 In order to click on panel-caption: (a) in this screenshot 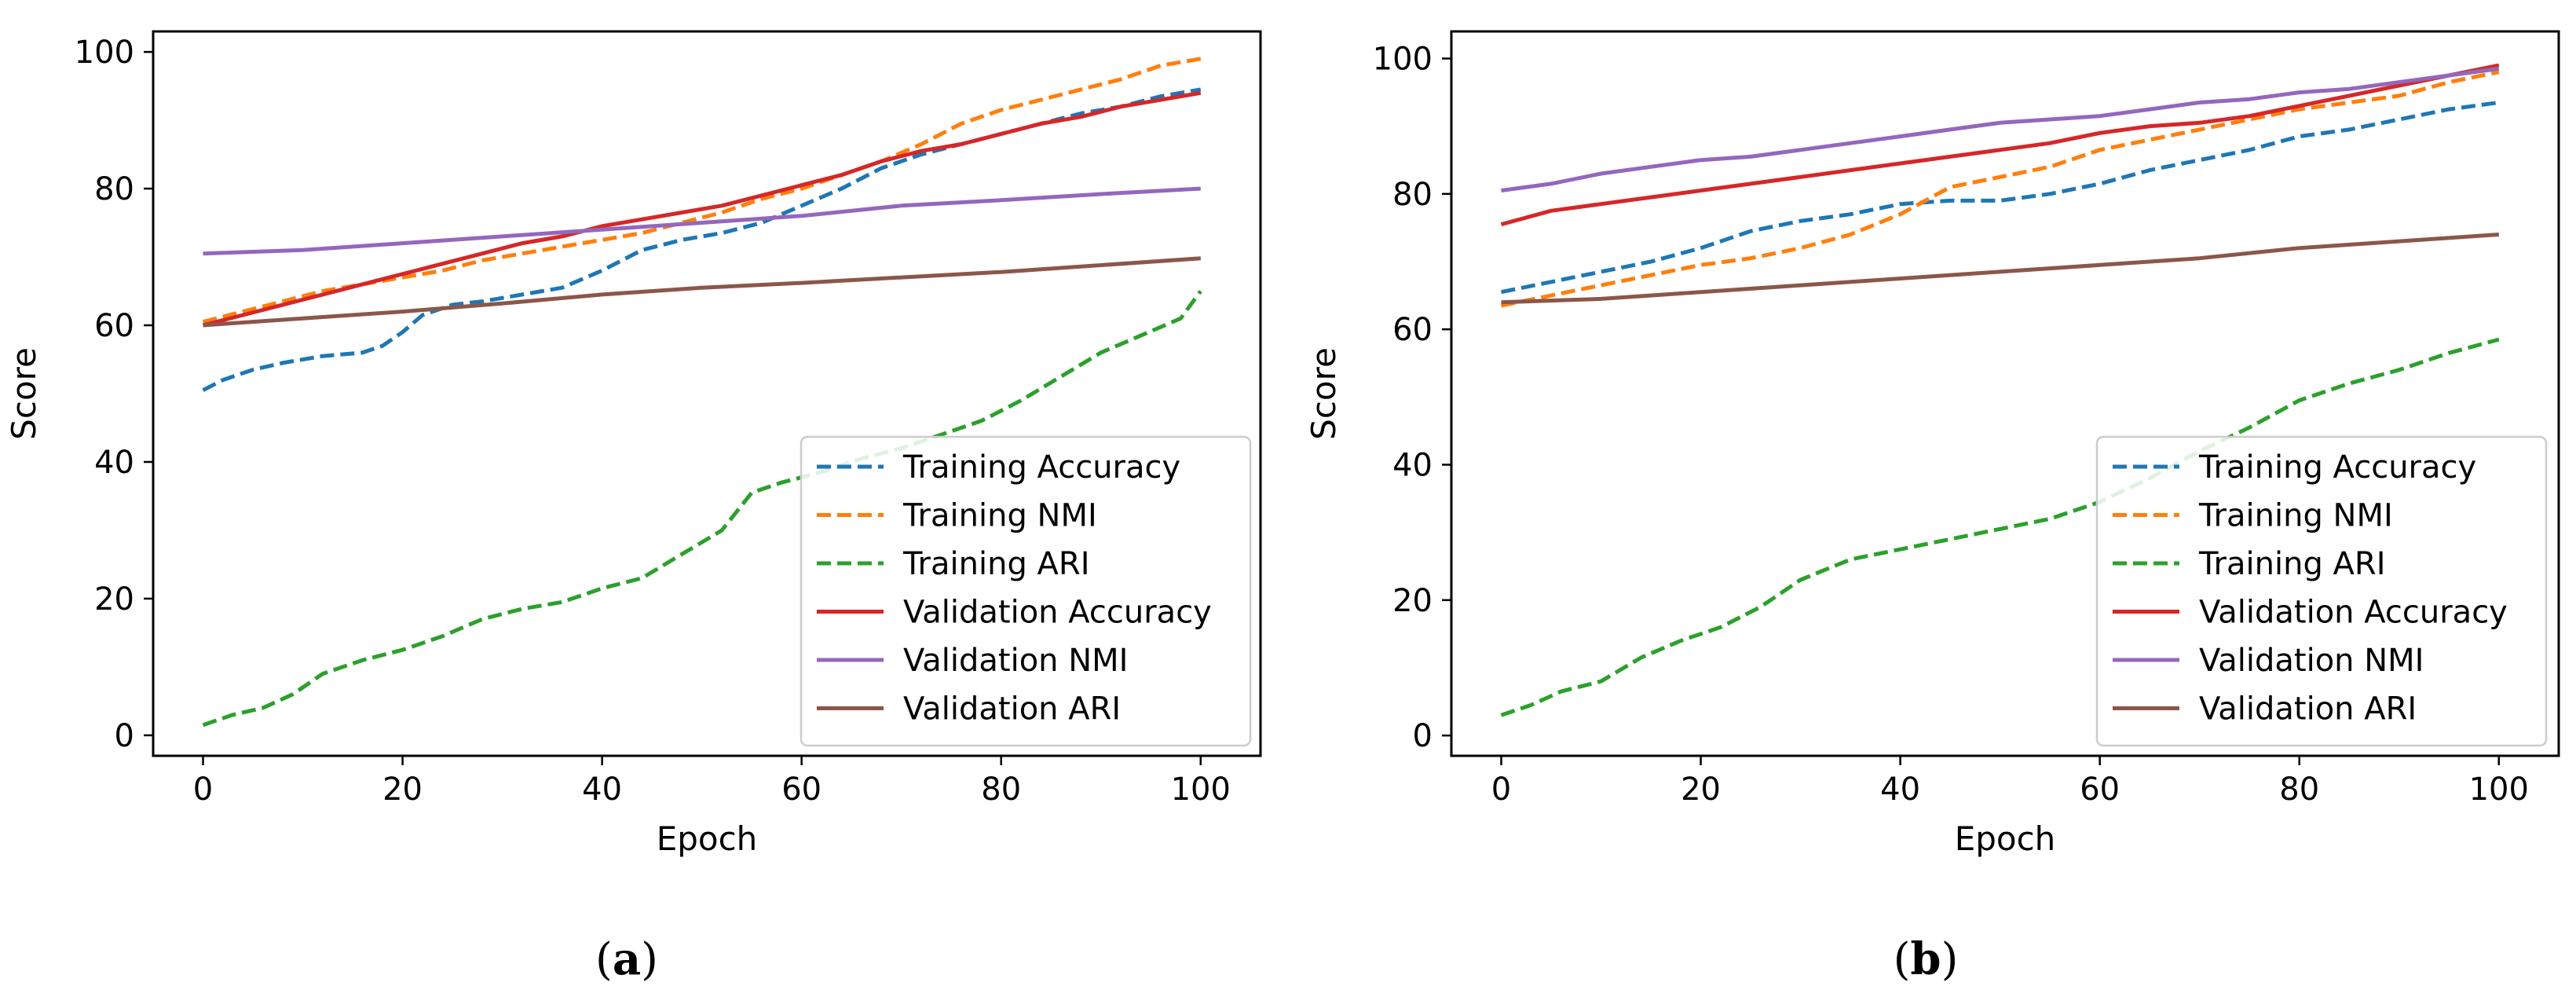, I will do `click(627, 959)`.